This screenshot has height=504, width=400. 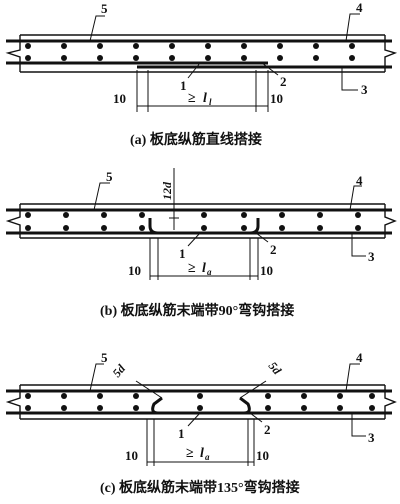 I want to click on caption-b: (b) 板底纵筋末端带90°弯钩搭接, so click(x=197, y=310).